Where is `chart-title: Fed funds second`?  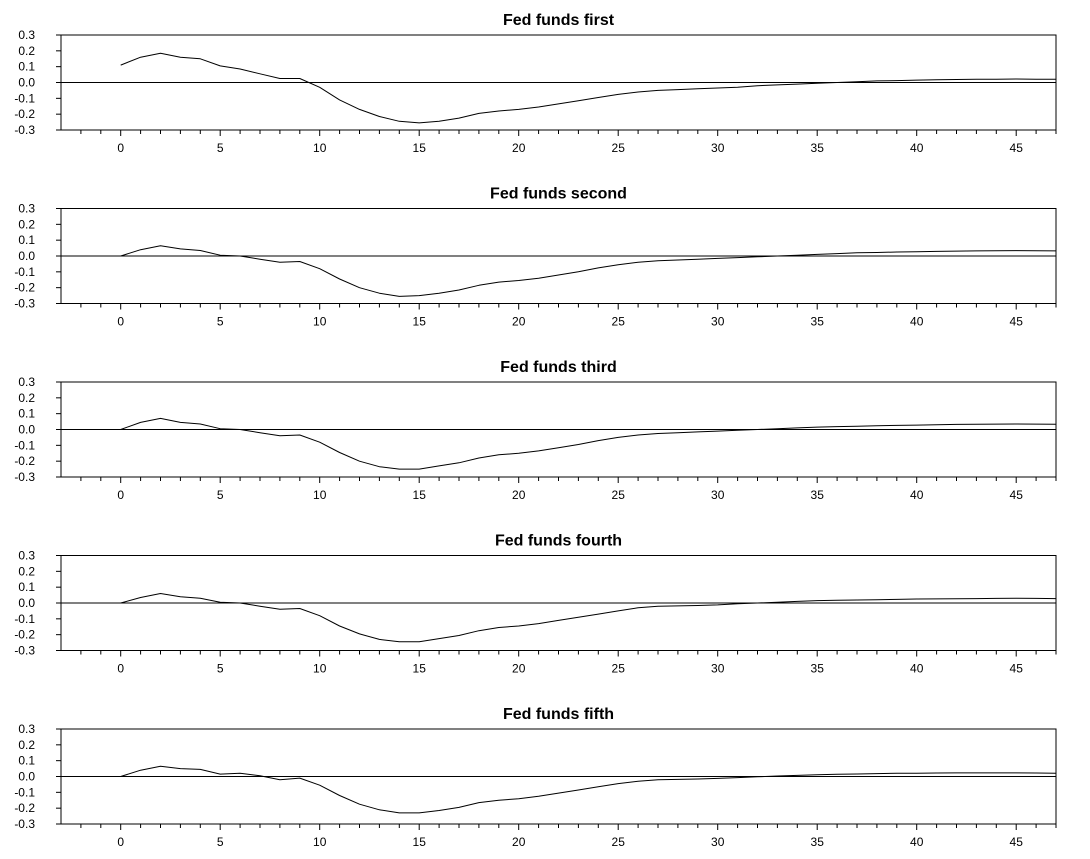 chart-title: Fed funds second is located at coordinates (558, 194).